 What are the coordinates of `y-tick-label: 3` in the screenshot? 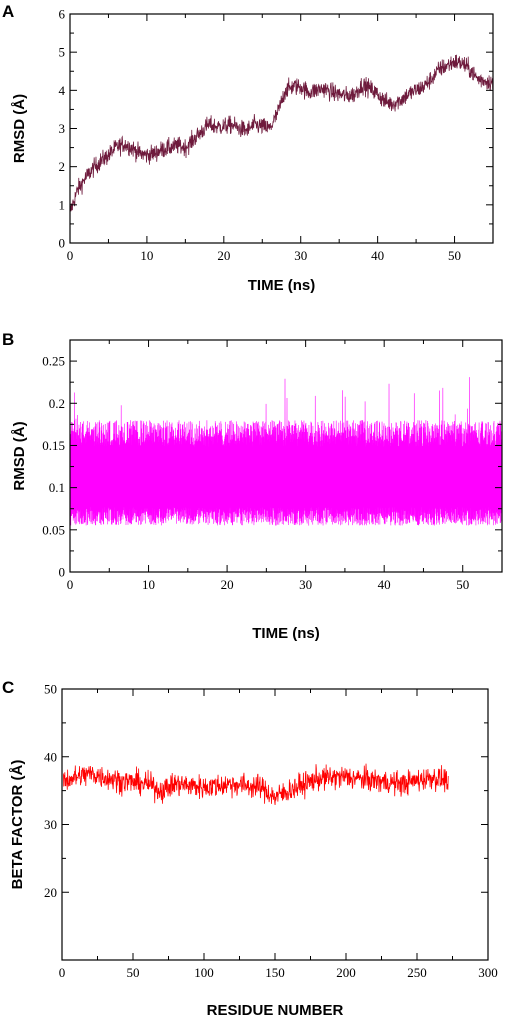 It's located at (62, 128).